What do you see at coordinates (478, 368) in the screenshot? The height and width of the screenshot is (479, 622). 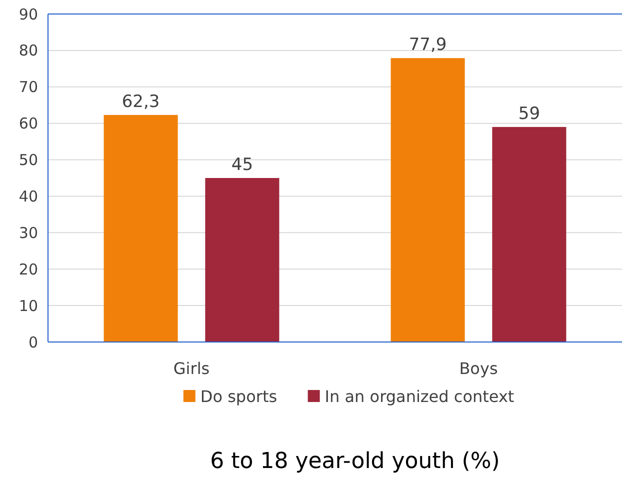 I see `x-tick-label: Boys` at bounding box center [478, 368].